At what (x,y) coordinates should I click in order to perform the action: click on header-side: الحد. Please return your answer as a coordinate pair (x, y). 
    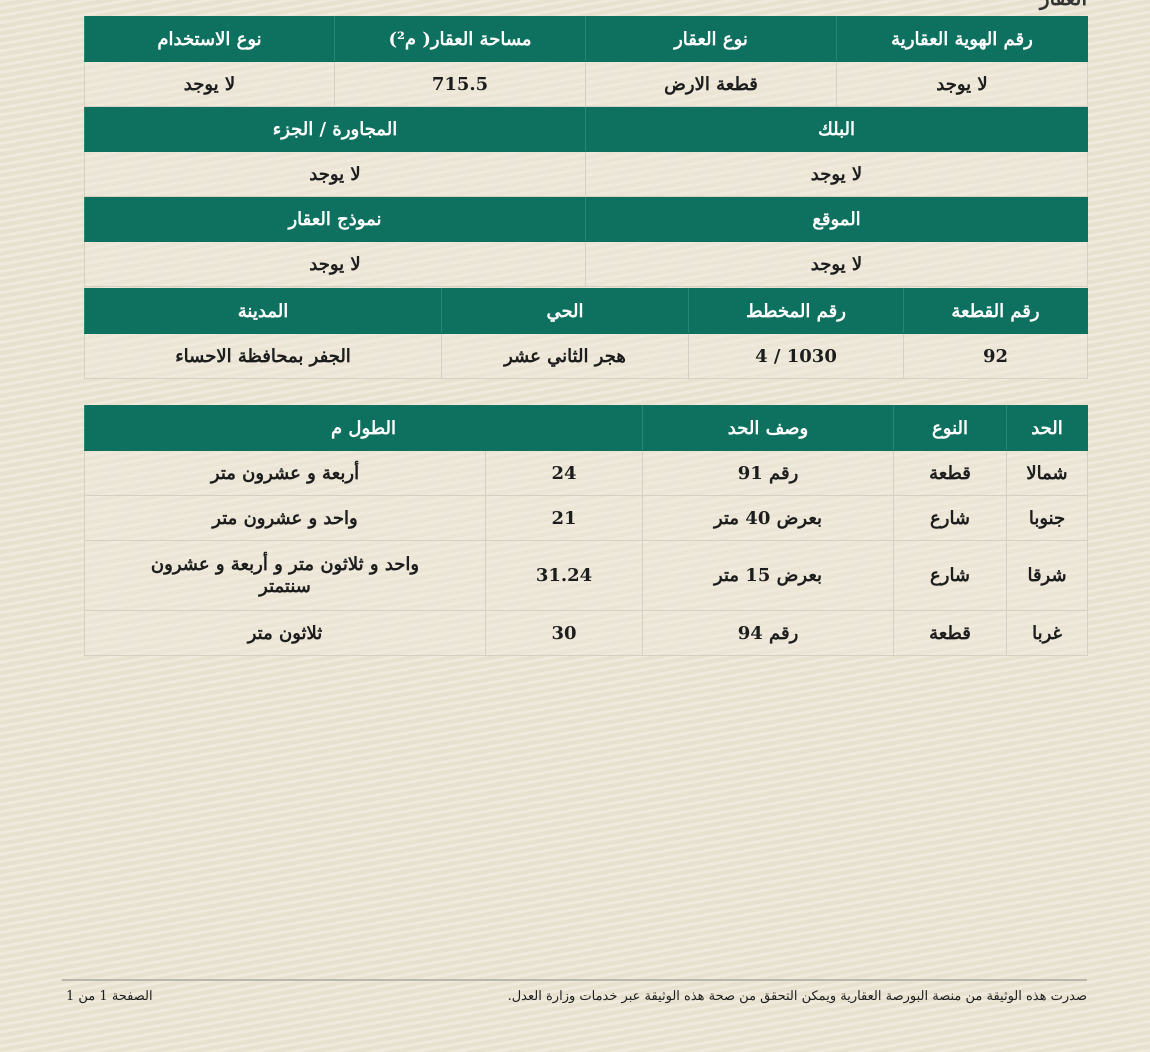
    Looking at the image, I should click on (1047, 428).